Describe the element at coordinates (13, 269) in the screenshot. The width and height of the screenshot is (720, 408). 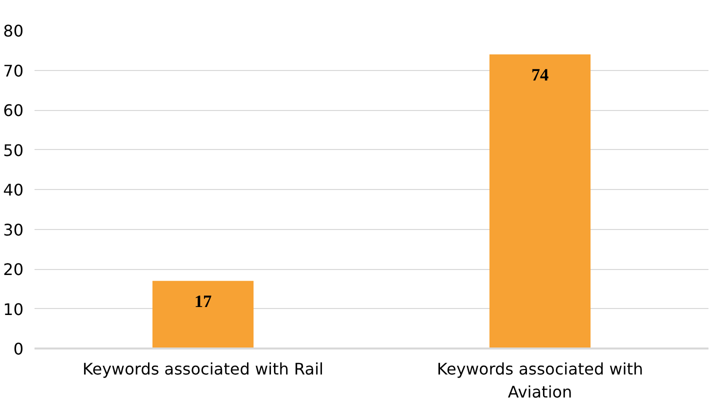
I see `y-tick-label: 20` at that location.